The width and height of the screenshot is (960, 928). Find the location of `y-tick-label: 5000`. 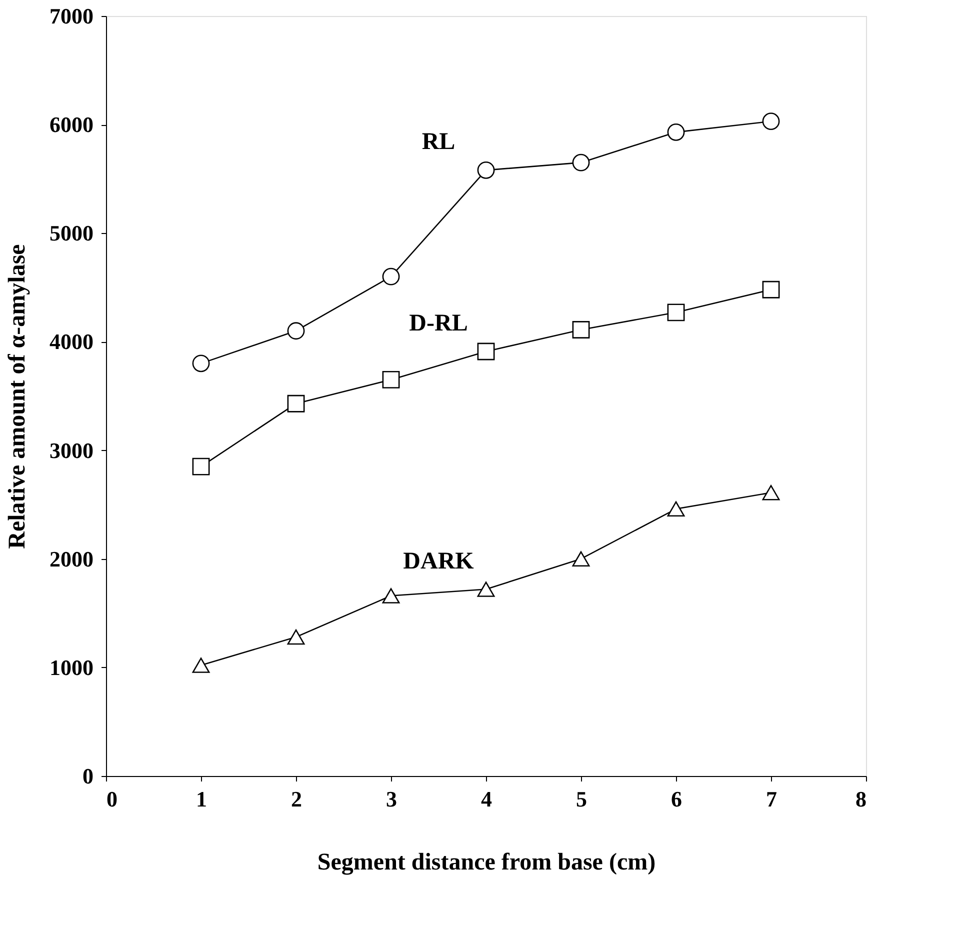

y-tick-label: 5000 is located at coordinates (72, 233).